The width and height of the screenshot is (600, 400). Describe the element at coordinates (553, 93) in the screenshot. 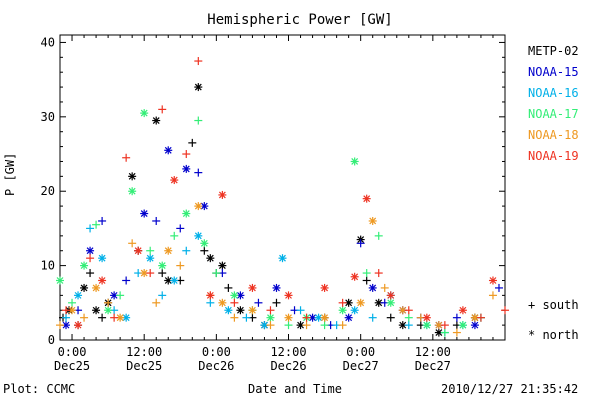

I see `legend-entry: NOAA-16` at that location.